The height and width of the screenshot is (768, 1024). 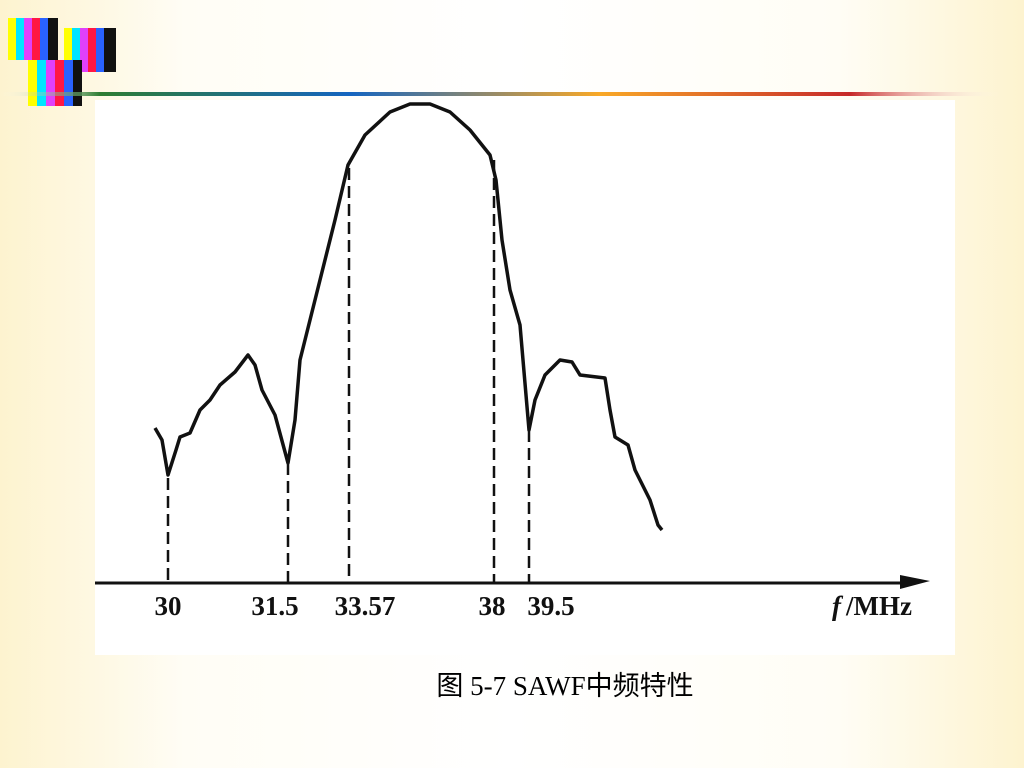 I want to click on logo, so click(x=62, y=62).